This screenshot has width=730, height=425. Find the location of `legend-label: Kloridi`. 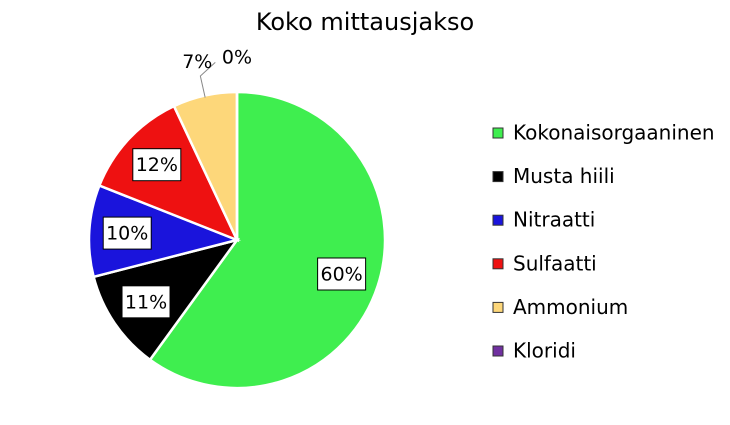

legend-label: Kloridi is located at coordinates (544, 351).